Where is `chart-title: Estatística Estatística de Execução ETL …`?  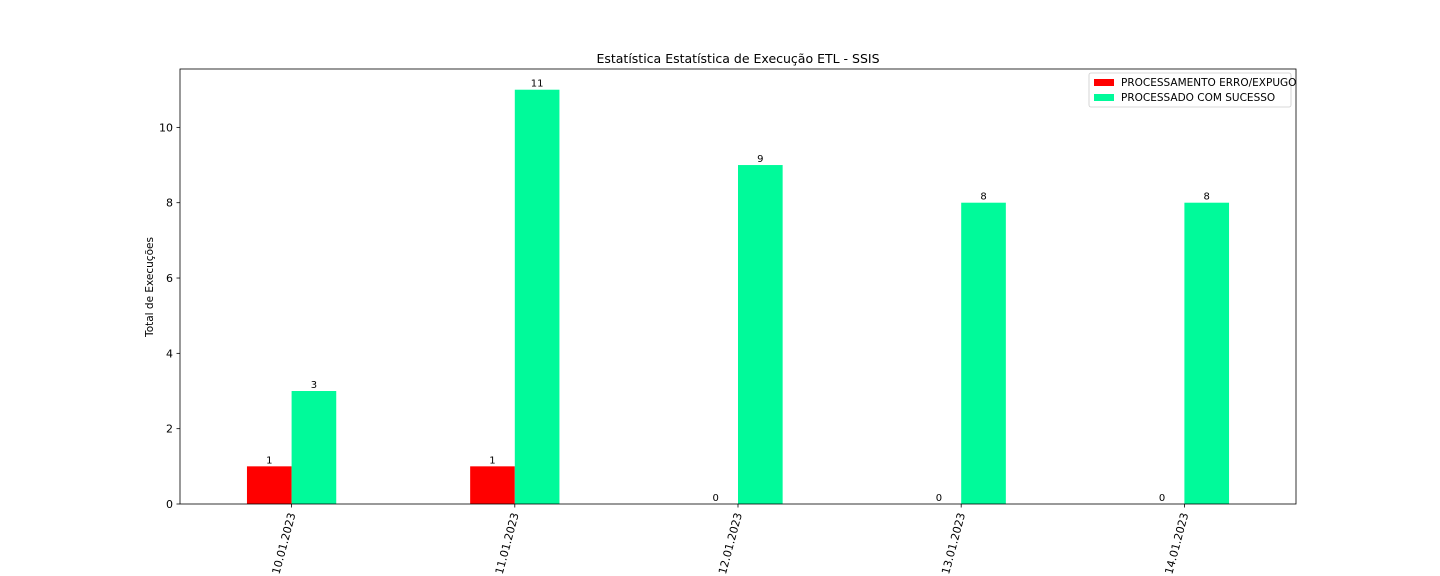
chart-title: Estatística Estatística de Execução ETL … is located at coordinates (737, 58).